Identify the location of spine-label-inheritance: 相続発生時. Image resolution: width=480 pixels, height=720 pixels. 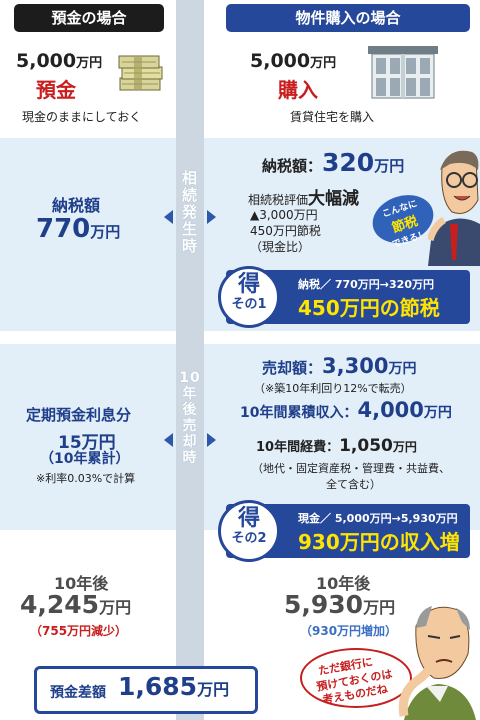
(189, 212).